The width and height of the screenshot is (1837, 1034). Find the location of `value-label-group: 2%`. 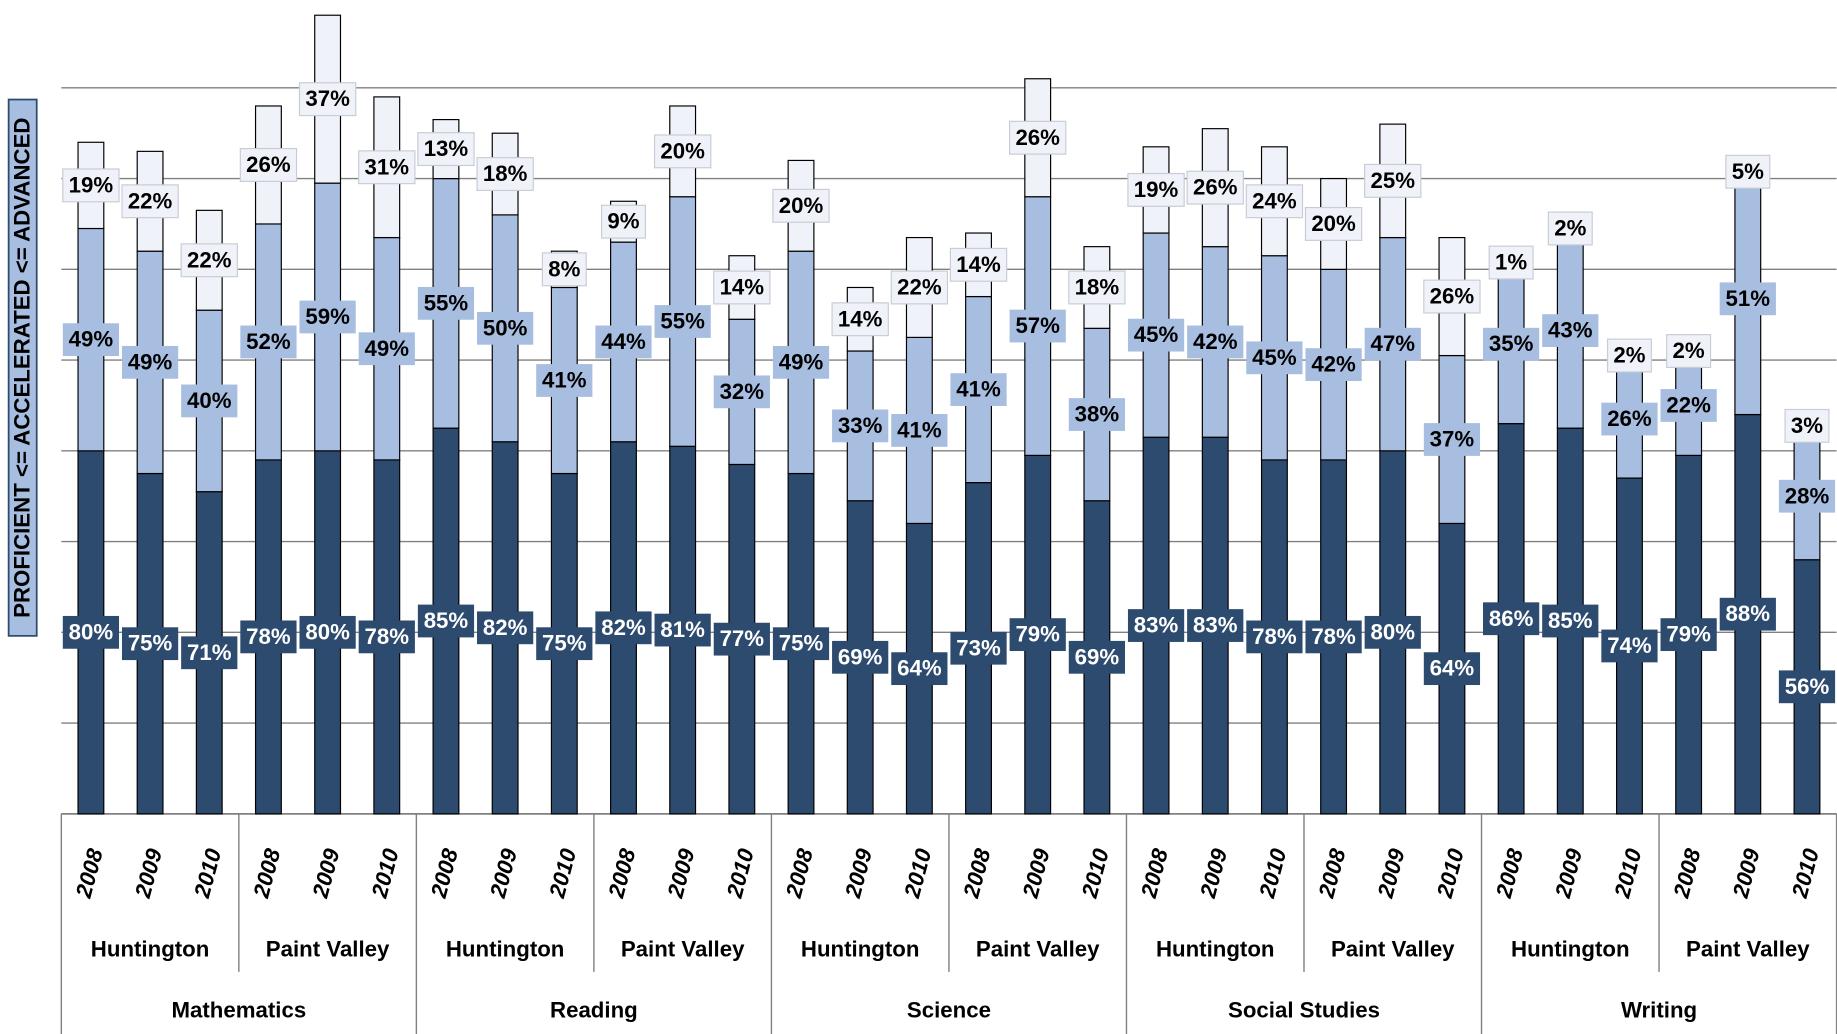

value-label-group: 2% is located at coordinates (1629, 355).